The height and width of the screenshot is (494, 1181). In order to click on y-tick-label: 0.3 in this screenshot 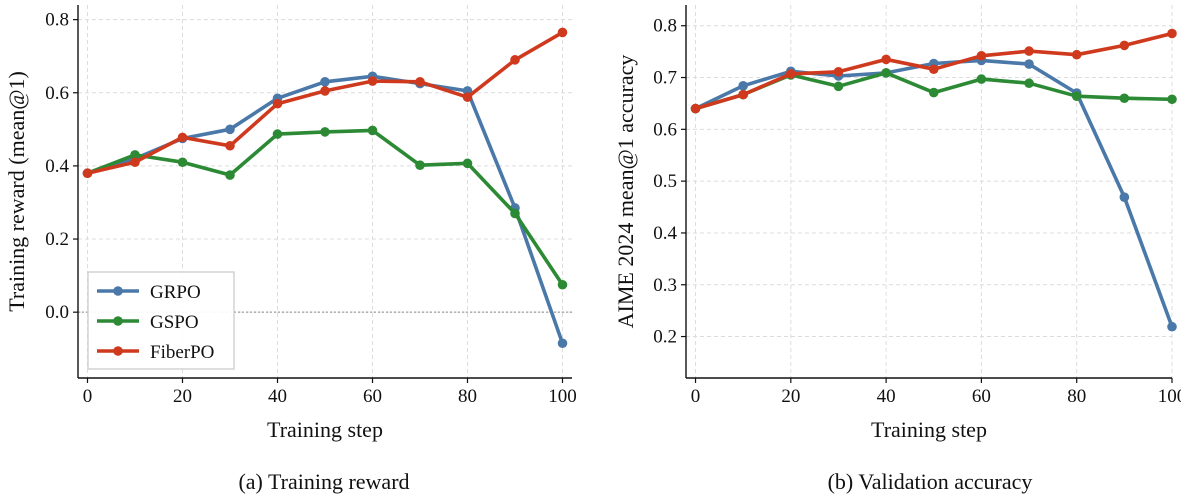, I will do `click(665, 285)`.